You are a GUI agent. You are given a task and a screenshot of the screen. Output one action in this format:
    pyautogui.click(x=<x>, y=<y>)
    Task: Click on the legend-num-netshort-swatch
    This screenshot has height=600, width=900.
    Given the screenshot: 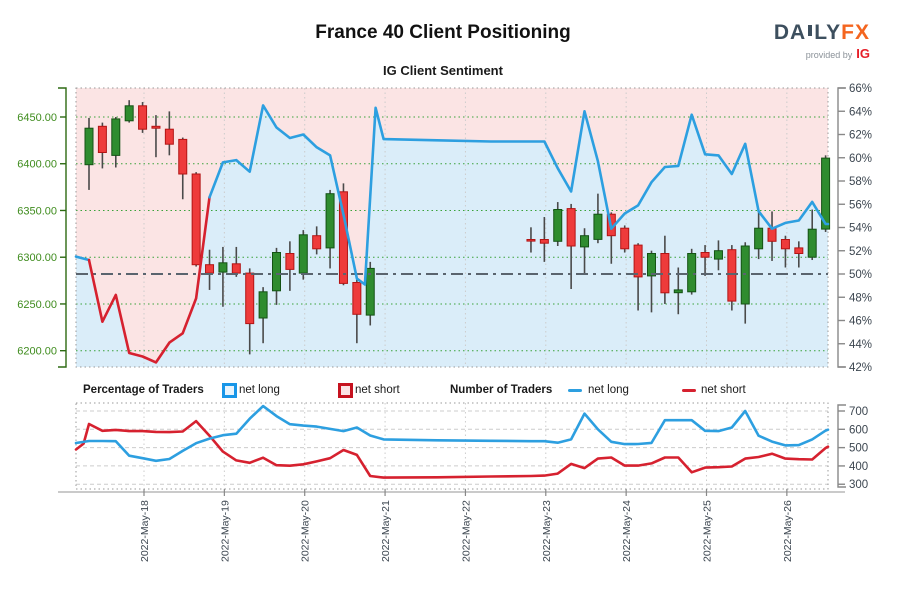 What is the action you would take?
    pyautogui.click(x=689, y=390)
    